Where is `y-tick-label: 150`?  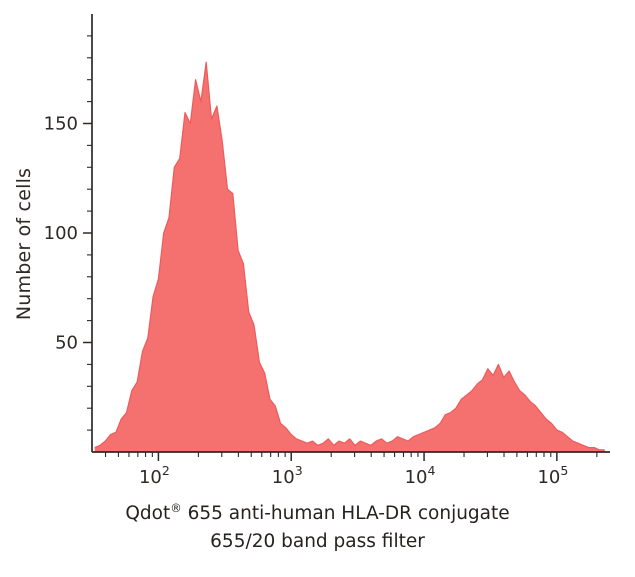
y-tick-label: 150 is located at coordinates (61, 124).